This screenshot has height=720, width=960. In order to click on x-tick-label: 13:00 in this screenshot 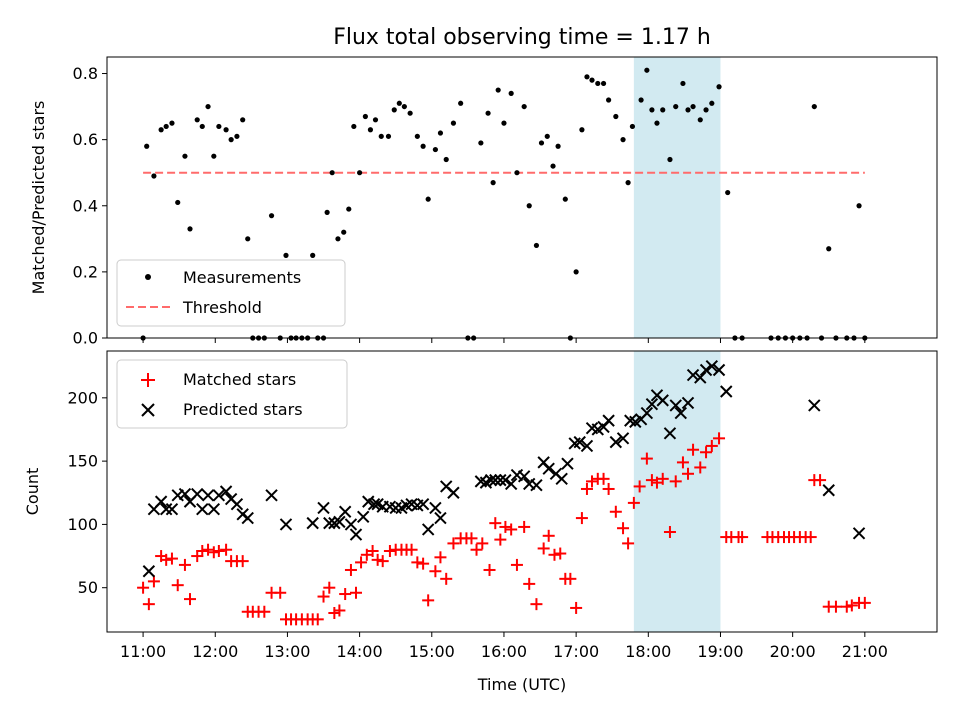, I will do `click(287, 651)`.